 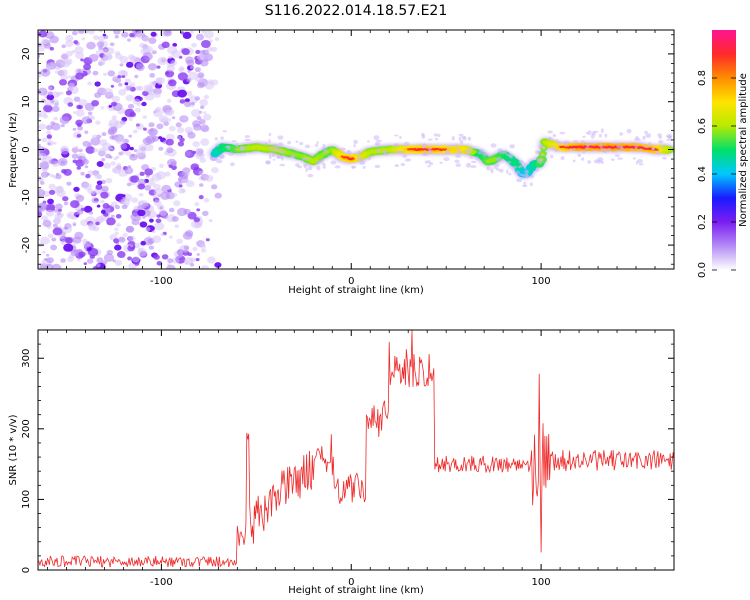 What do you see at coordinates (351, 281) in the screenshot?
I see `spectrogram-x-tick-label: 0` at bounding box center [351, 281].